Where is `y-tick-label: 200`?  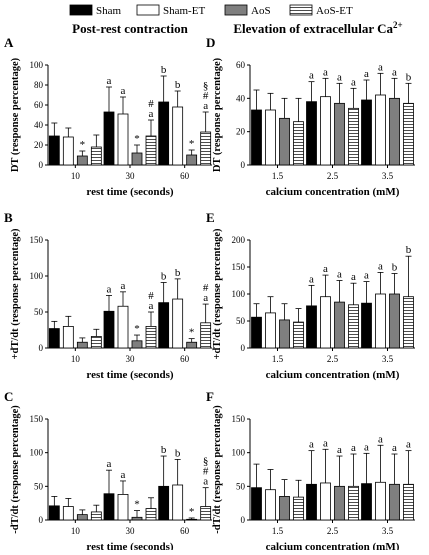 y-tick-label: 200 is located at coordinates (239, 240).